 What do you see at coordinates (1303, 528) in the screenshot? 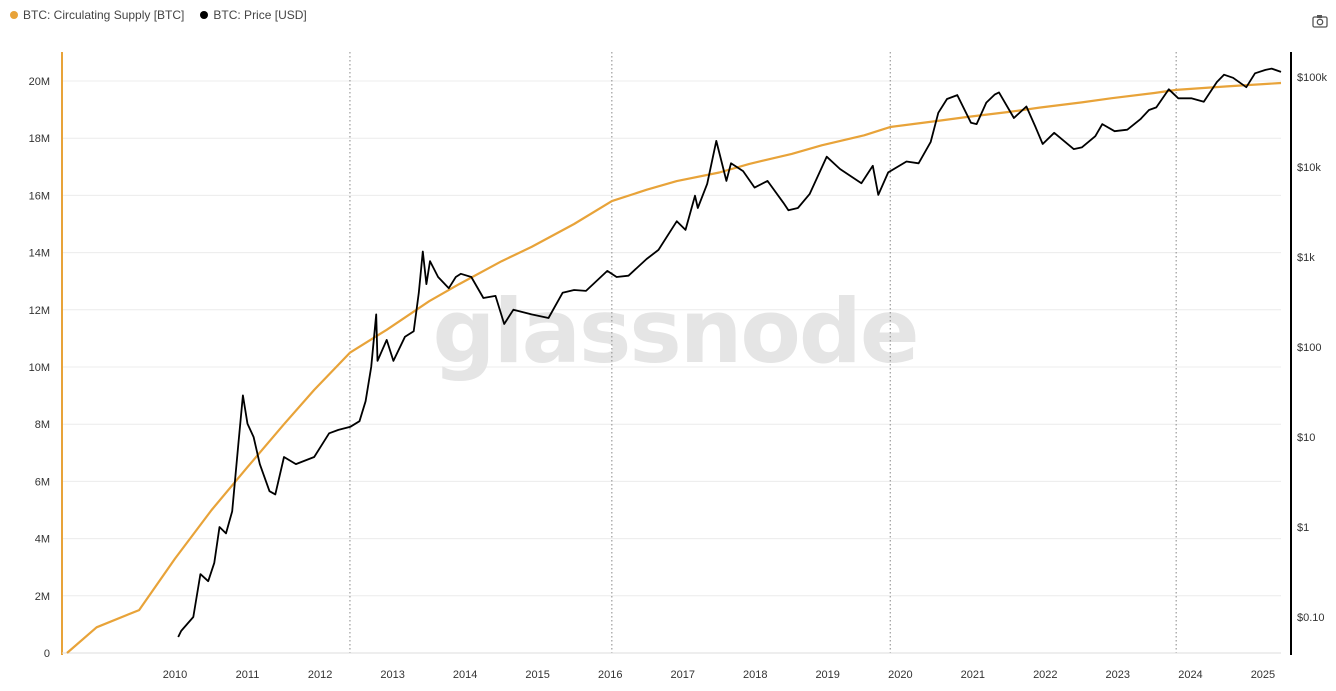
I see `y-right-tick-label: $1` at bounding box center [1303, 528].